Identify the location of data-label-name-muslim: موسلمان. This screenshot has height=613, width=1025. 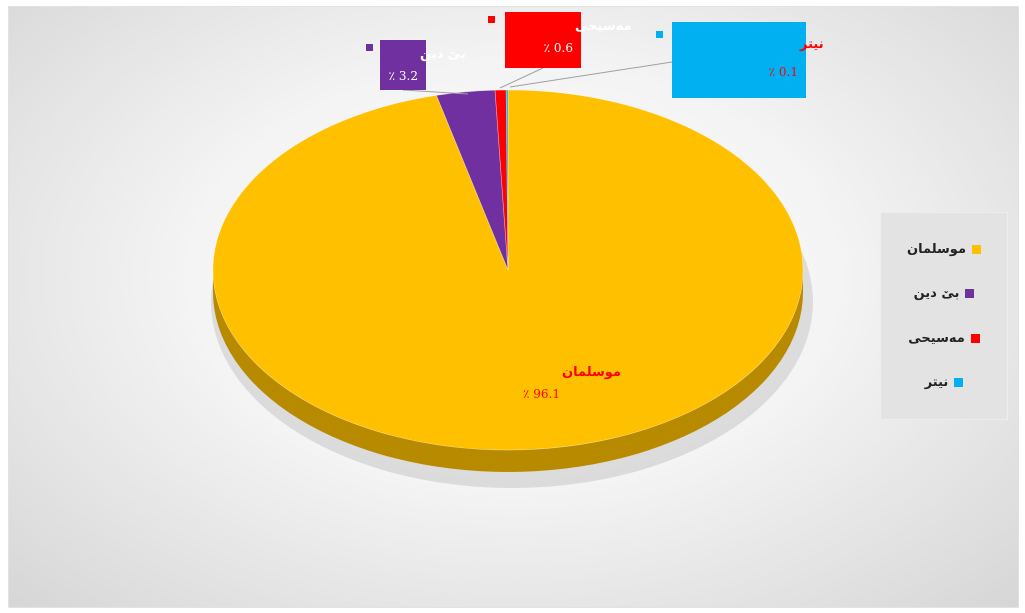
(591, 372).